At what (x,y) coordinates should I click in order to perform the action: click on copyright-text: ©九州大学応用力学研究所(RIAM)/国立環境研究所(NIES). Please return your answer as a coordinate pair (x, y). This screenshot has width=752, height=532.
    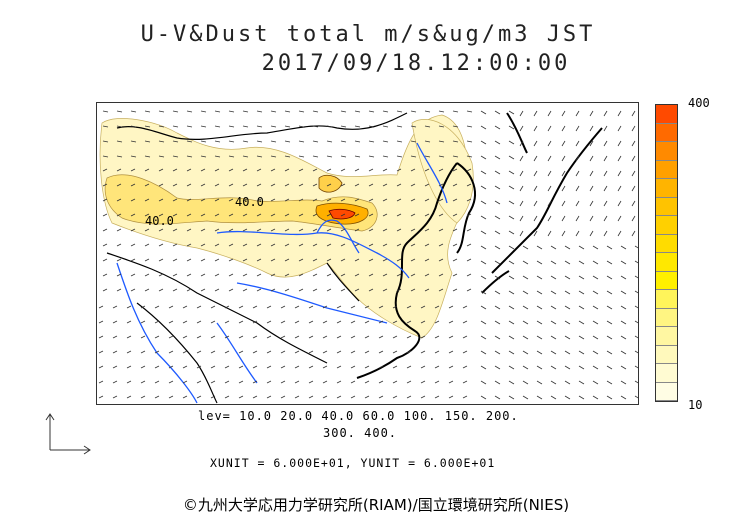
    Looking at the image, I should click on (376, 505).